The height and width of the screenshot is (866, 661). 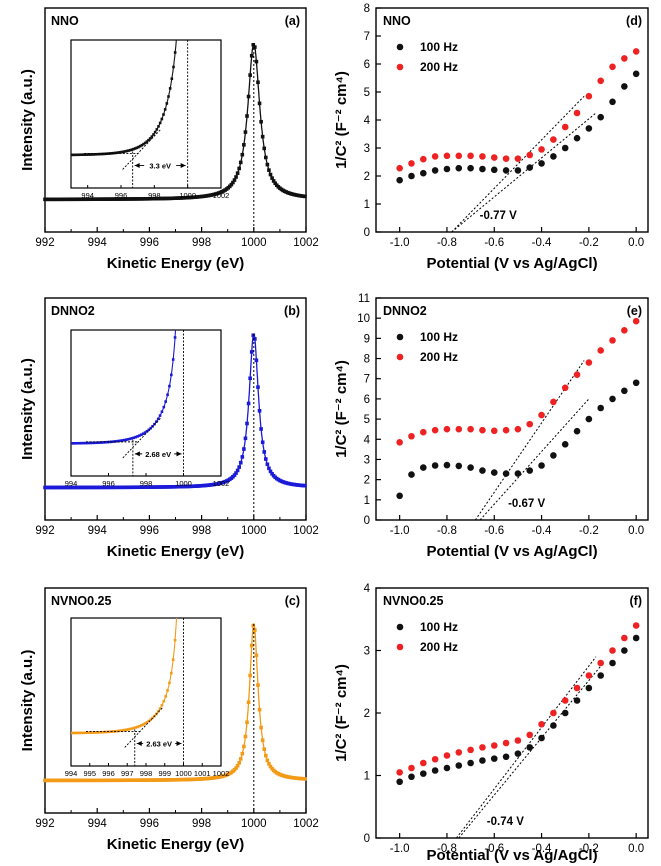 I want to click on x-tick-label: 998, so click(x=201, y=824).